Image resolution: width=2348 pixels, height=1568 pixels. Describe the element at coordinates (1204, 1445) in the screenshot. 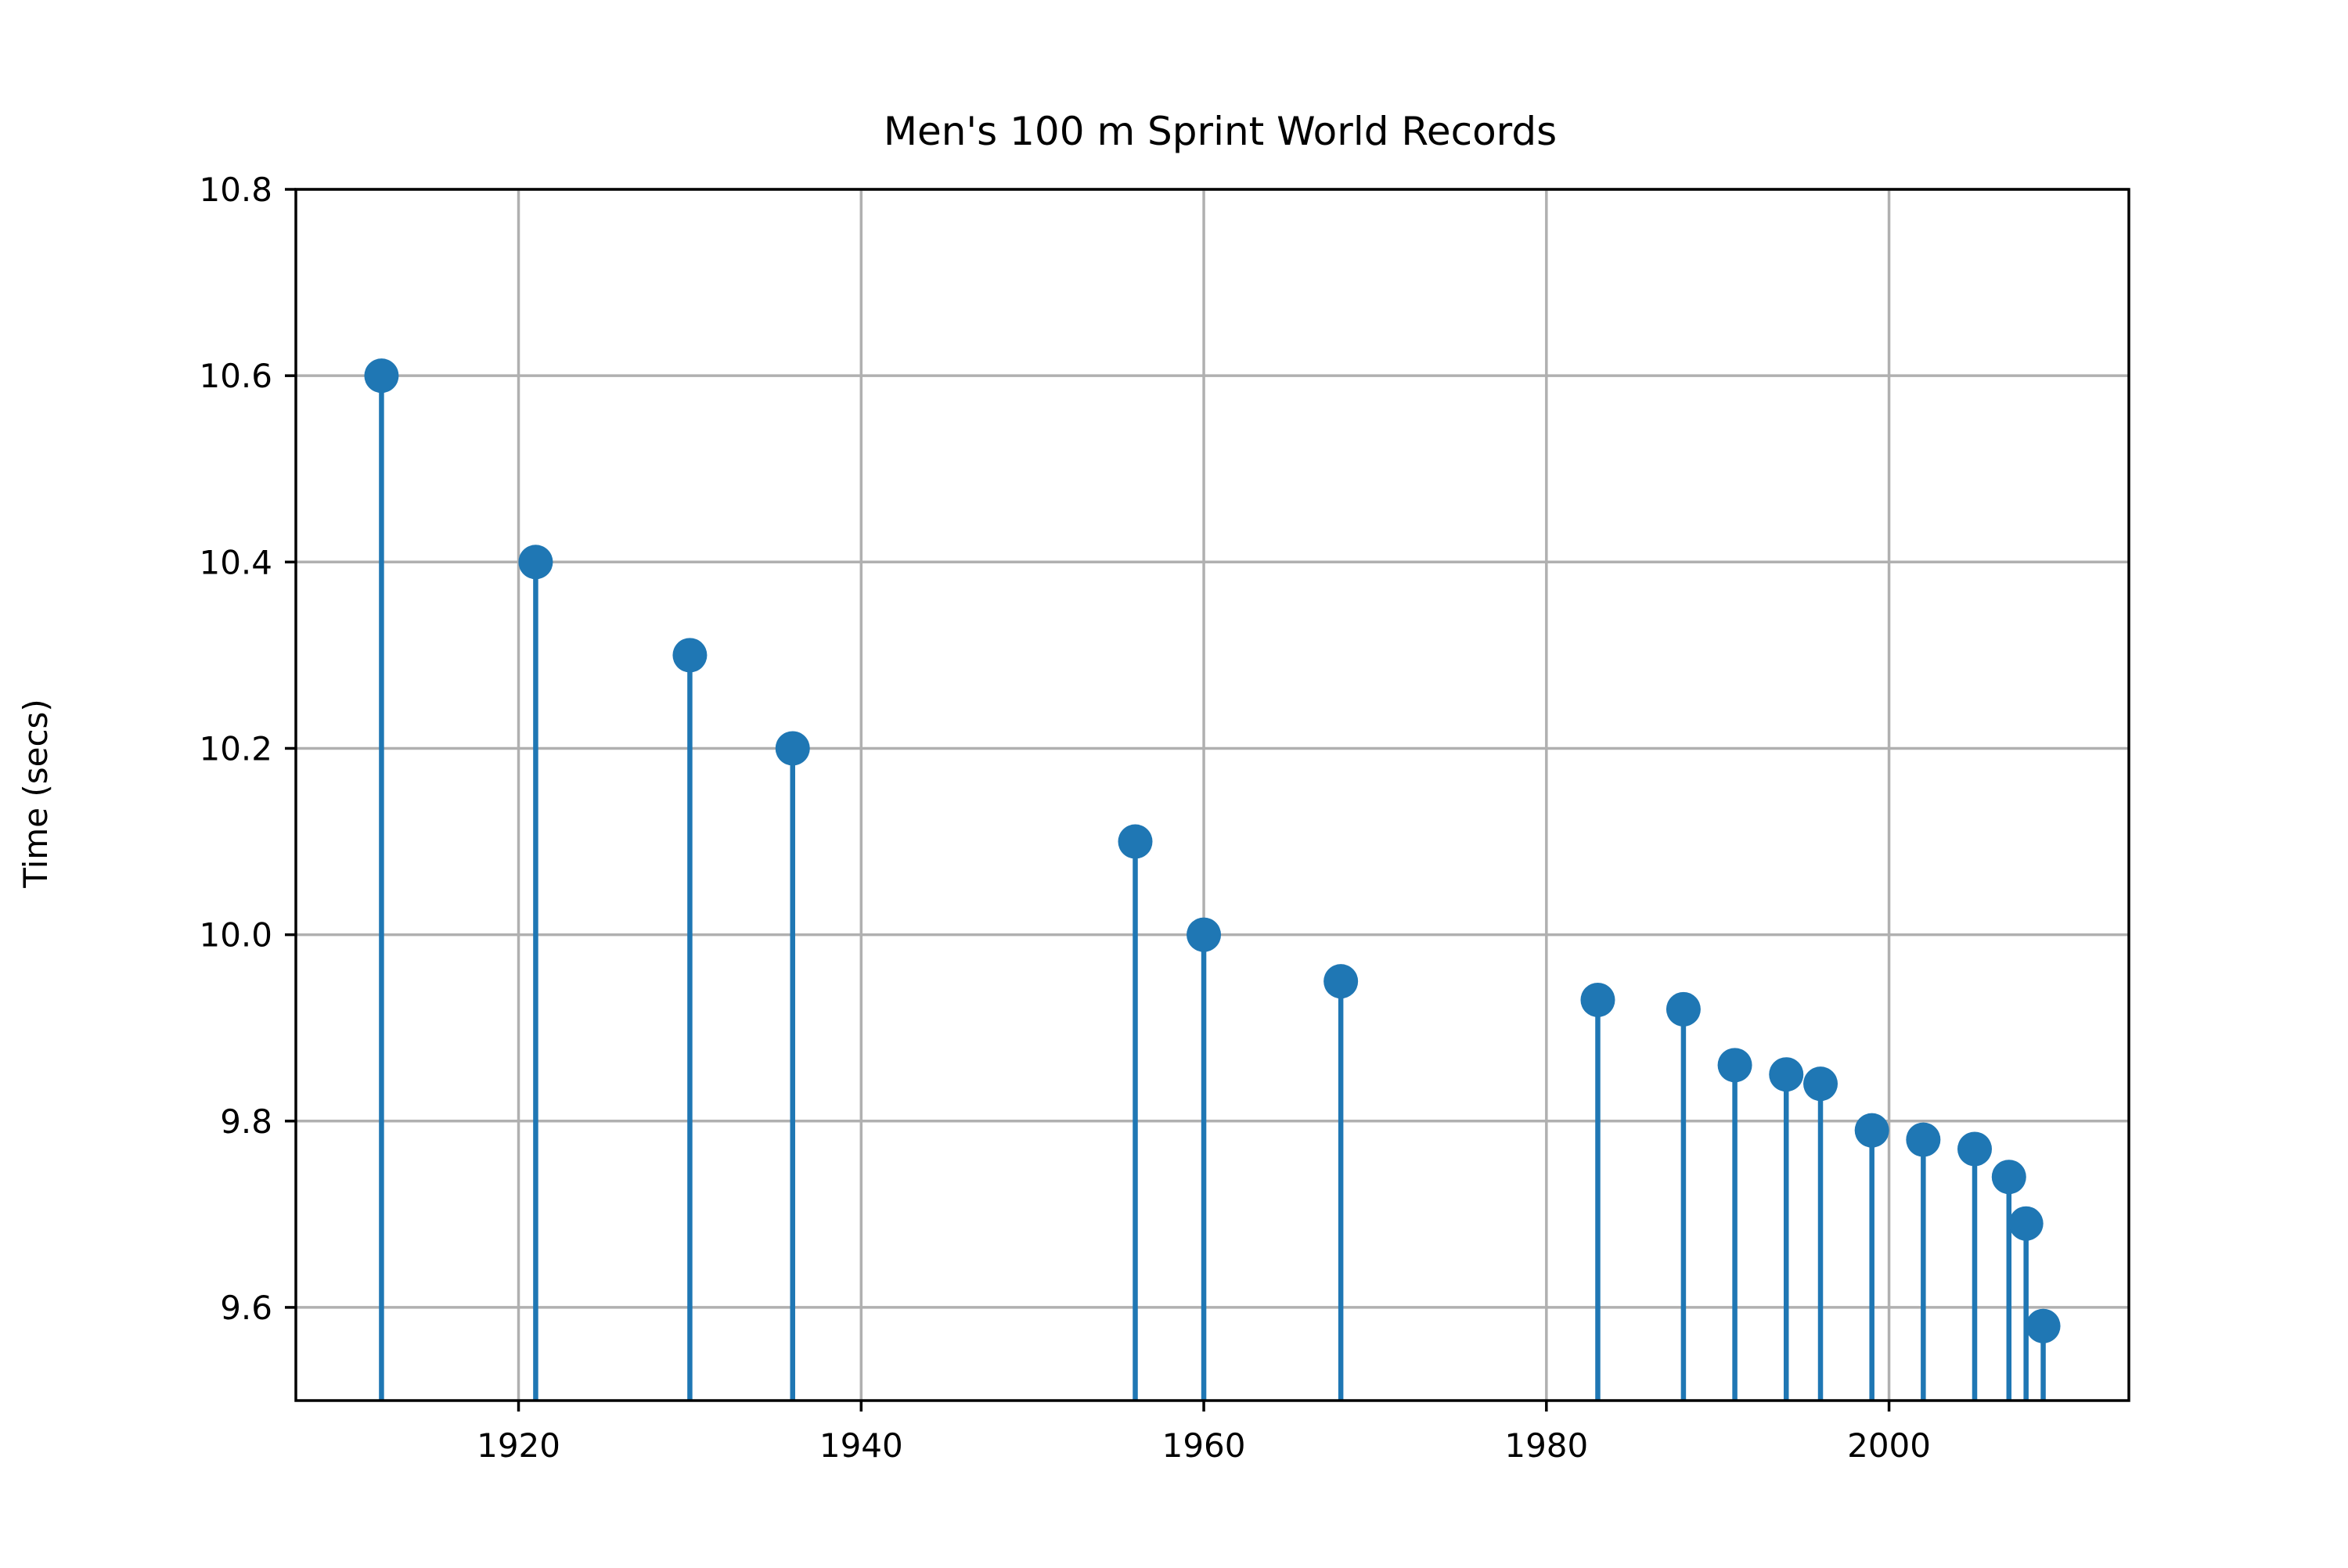

I see `x-tick-label: 1960` at that location.